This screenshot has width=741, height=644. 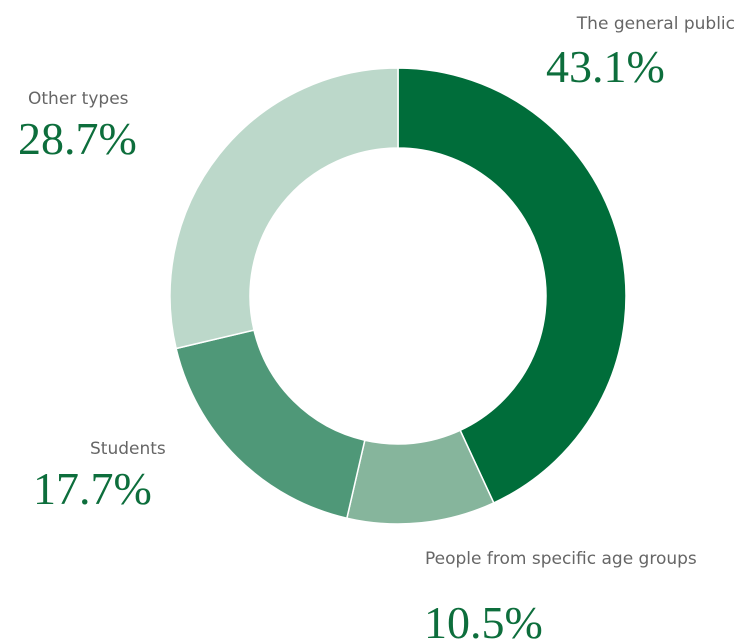 I want to click on segment-label: Students, so click(x=128, y=449).